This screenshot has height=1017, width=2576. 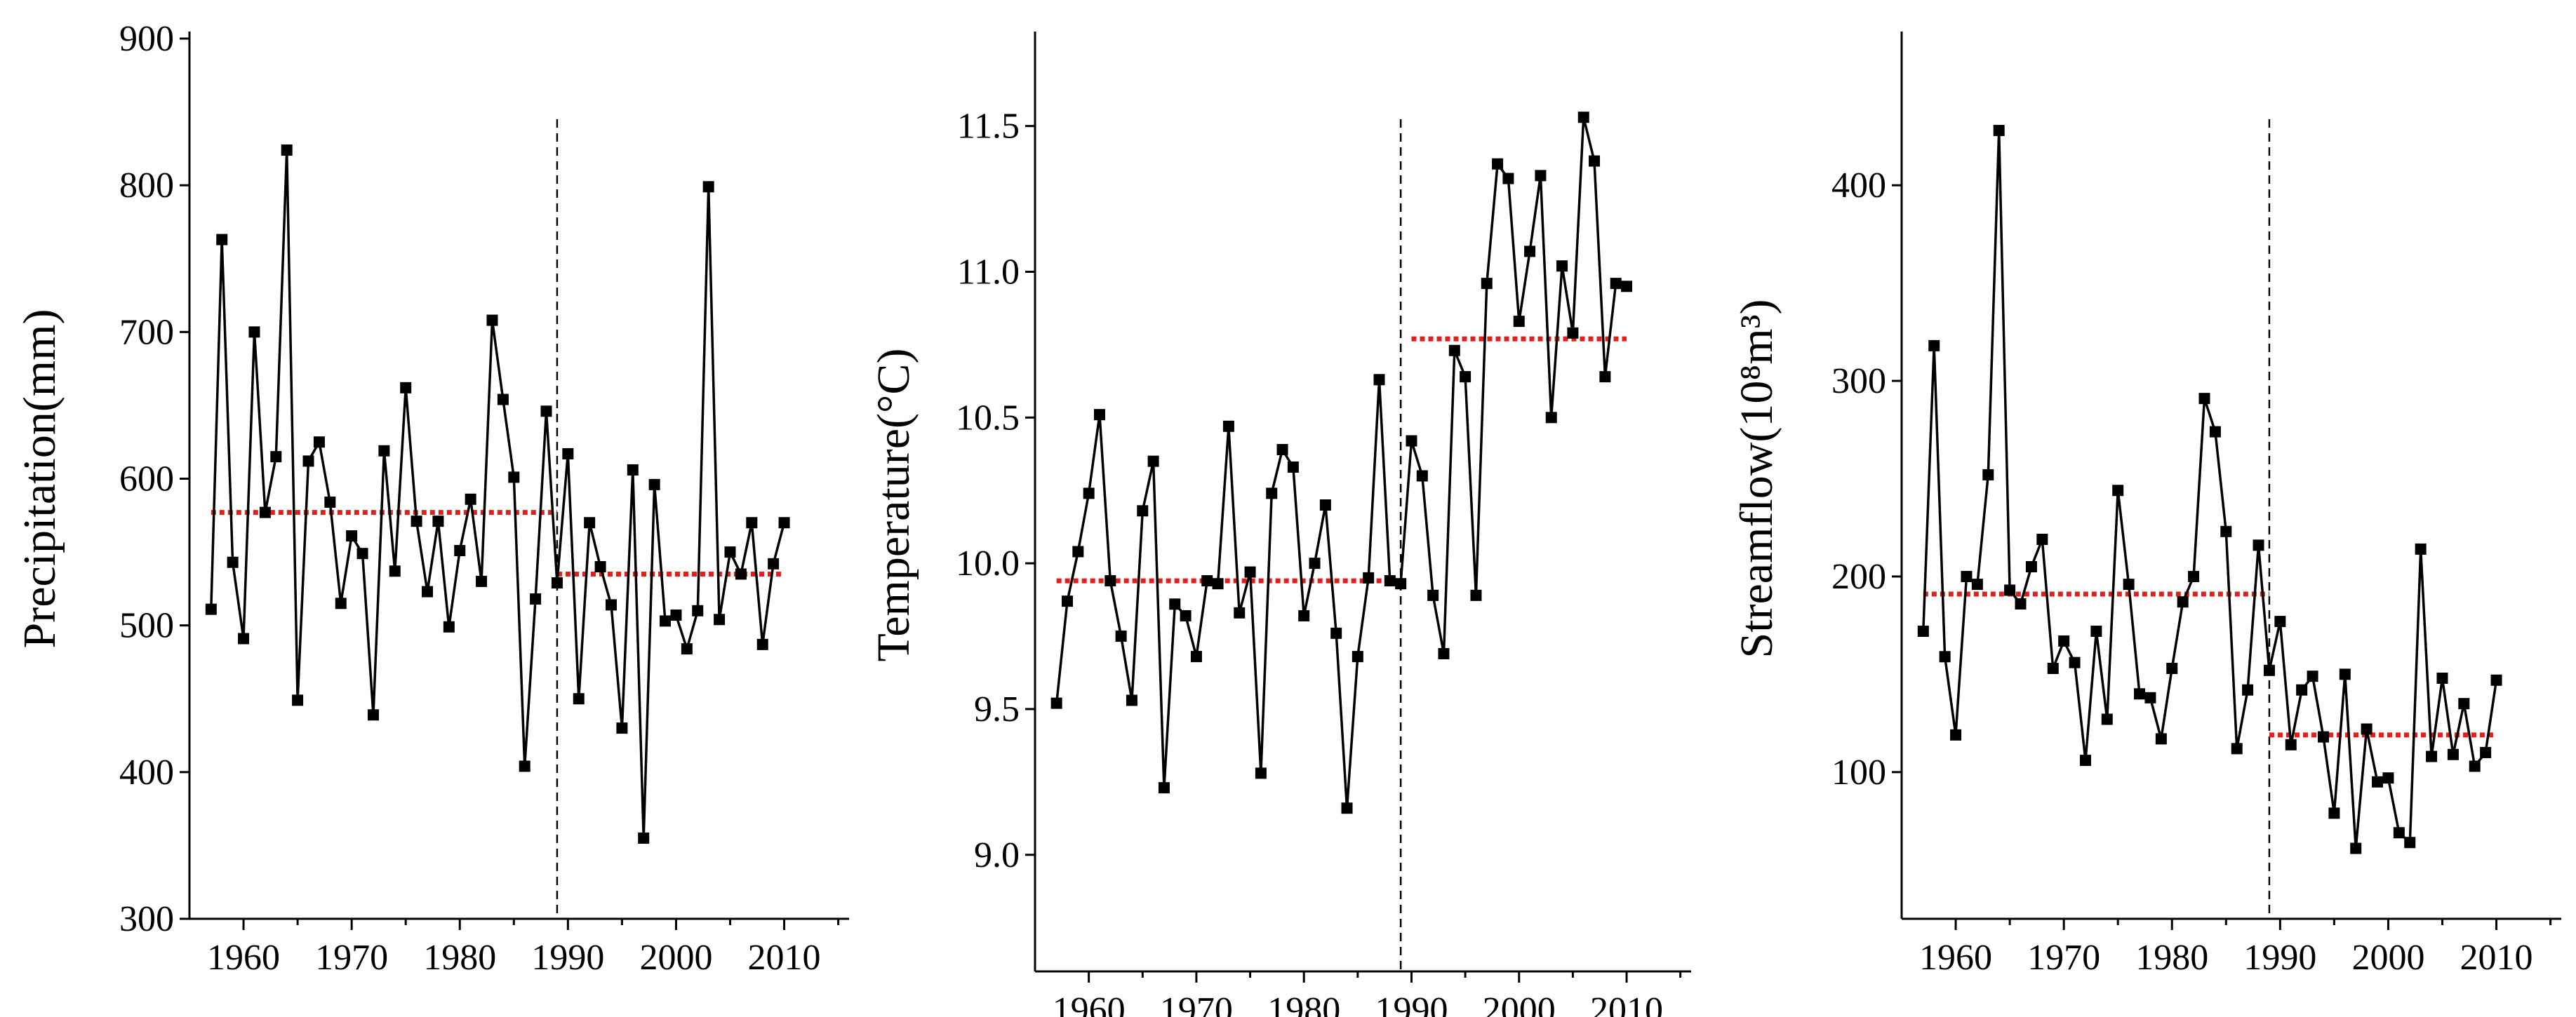 What do you see at coordinates (147, 626) in the screenshot?
I see `y-tick-label: 500` at bounding box center [147, 626].